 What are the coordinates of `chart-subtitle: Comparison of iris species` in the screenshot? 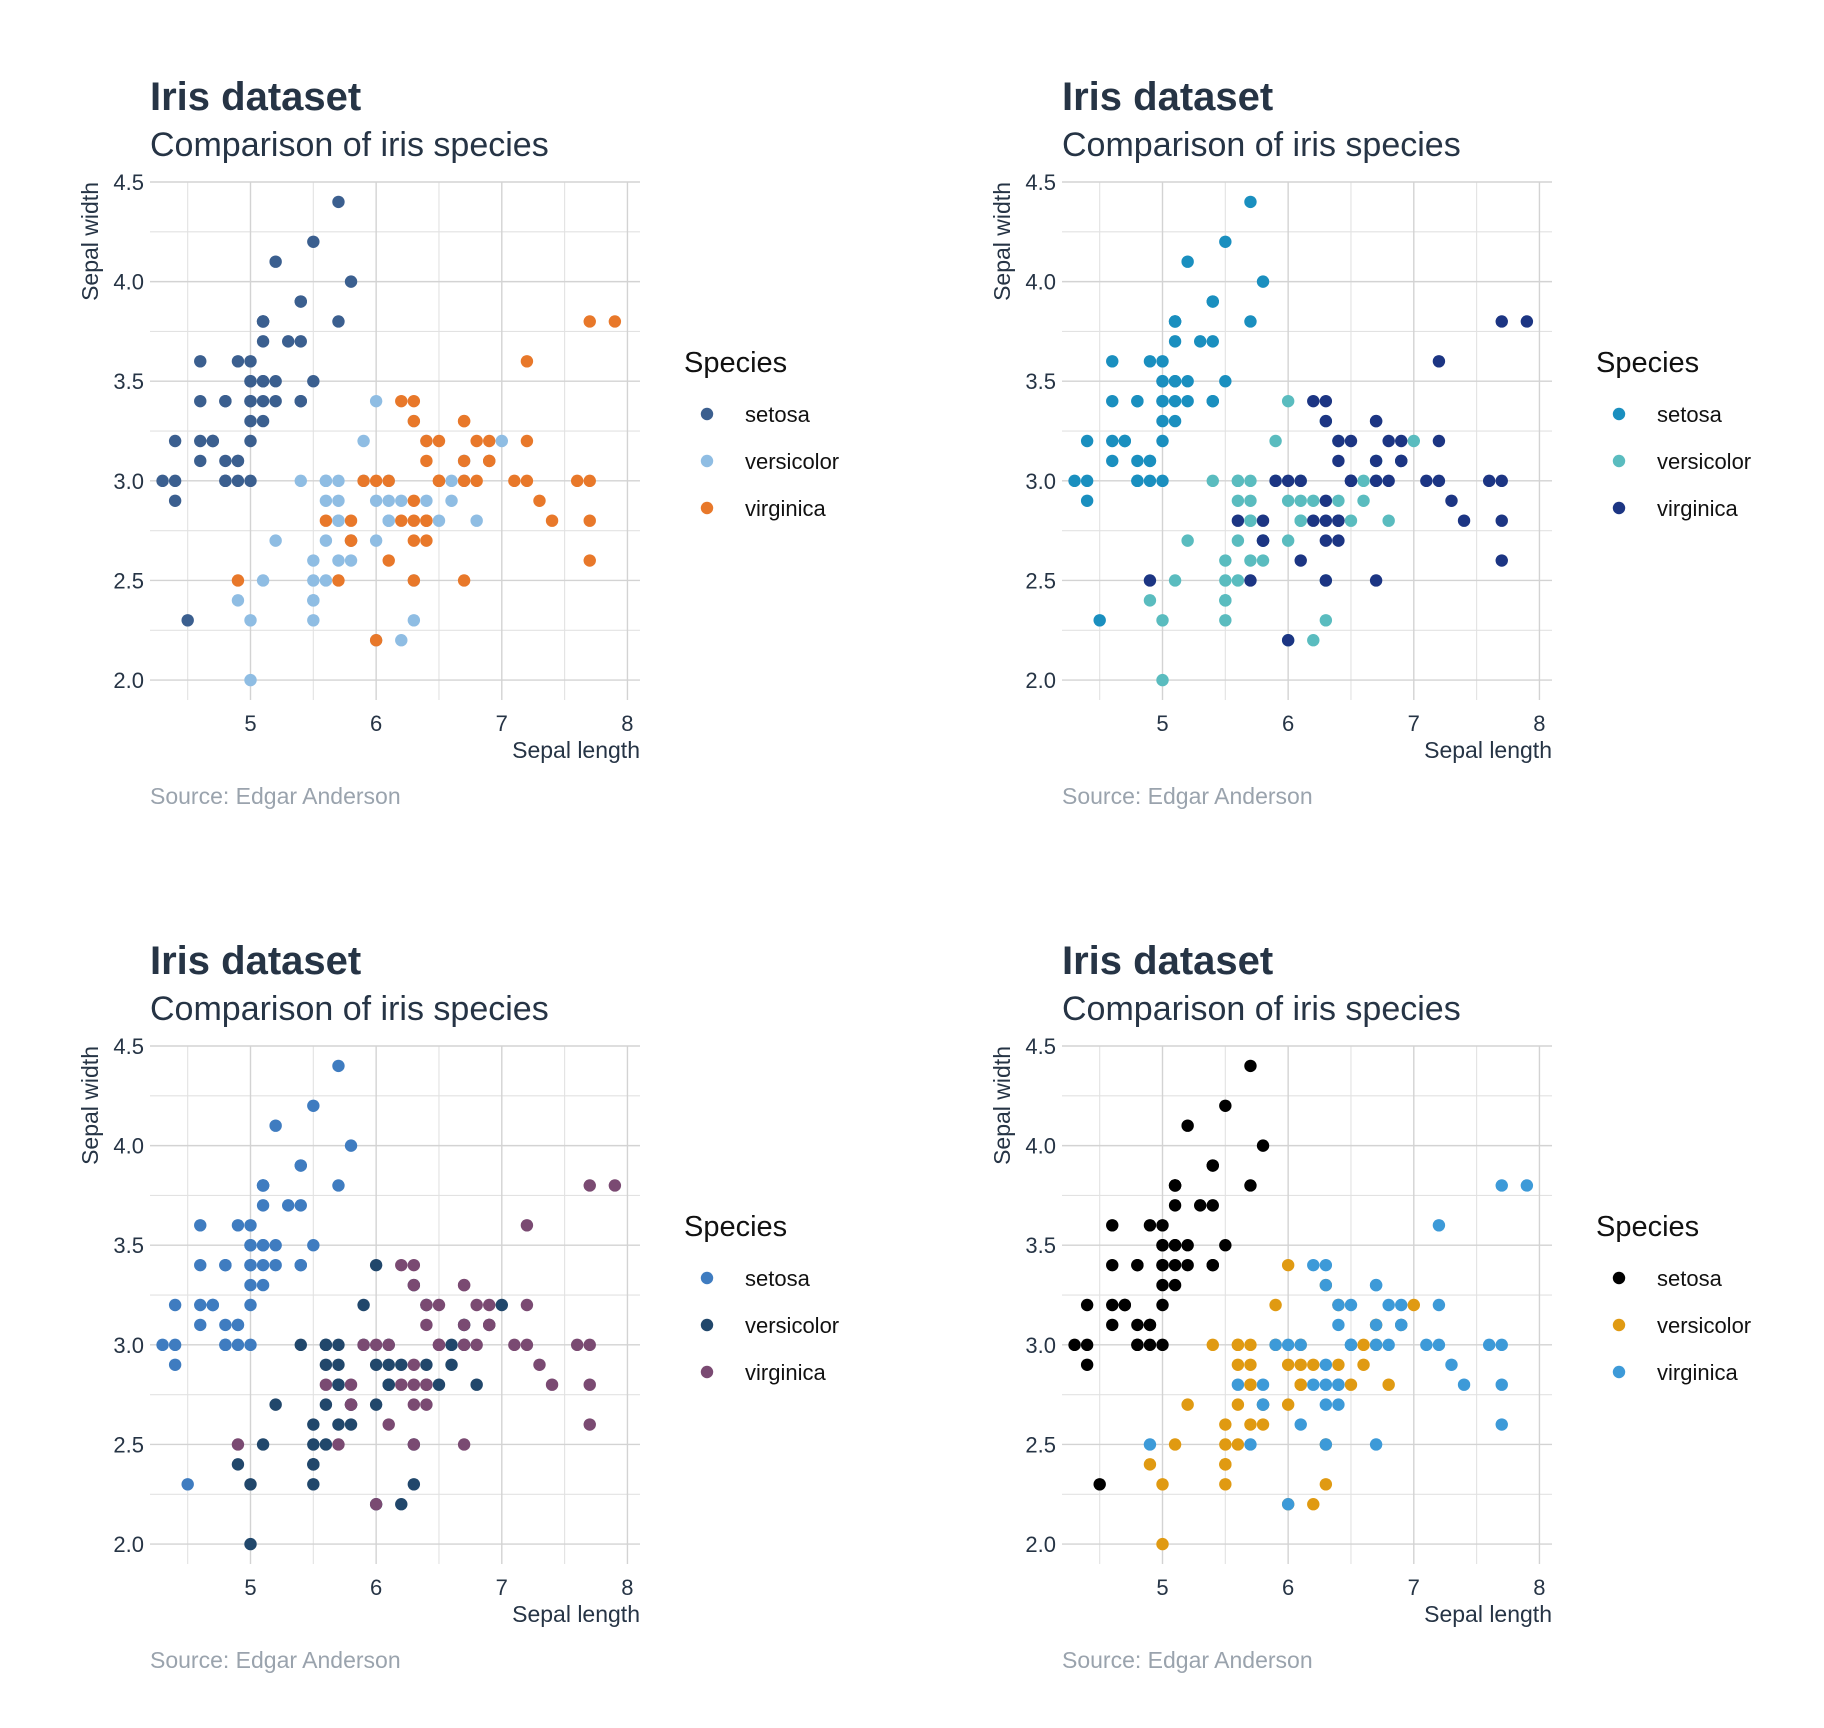 It's located at (1261, 145).